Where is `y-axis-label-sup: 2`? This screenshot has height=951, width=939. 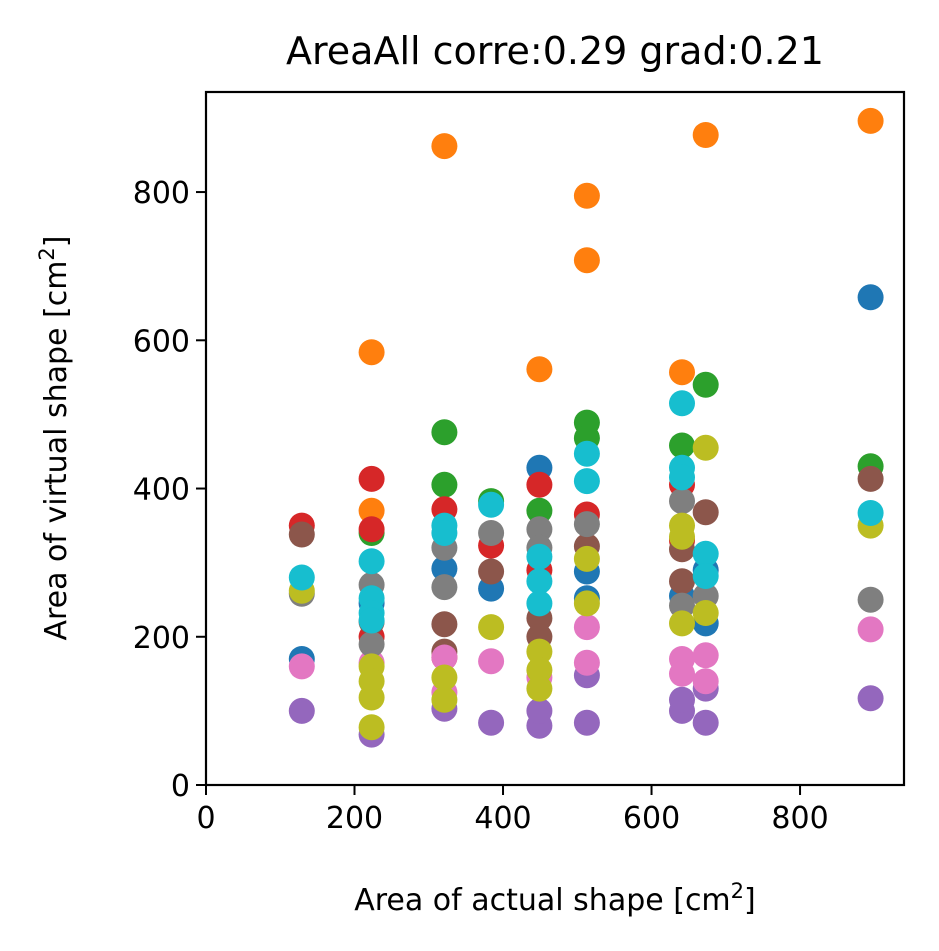
y-axis-label-sup: 2 is located at coordinates (47, 253).